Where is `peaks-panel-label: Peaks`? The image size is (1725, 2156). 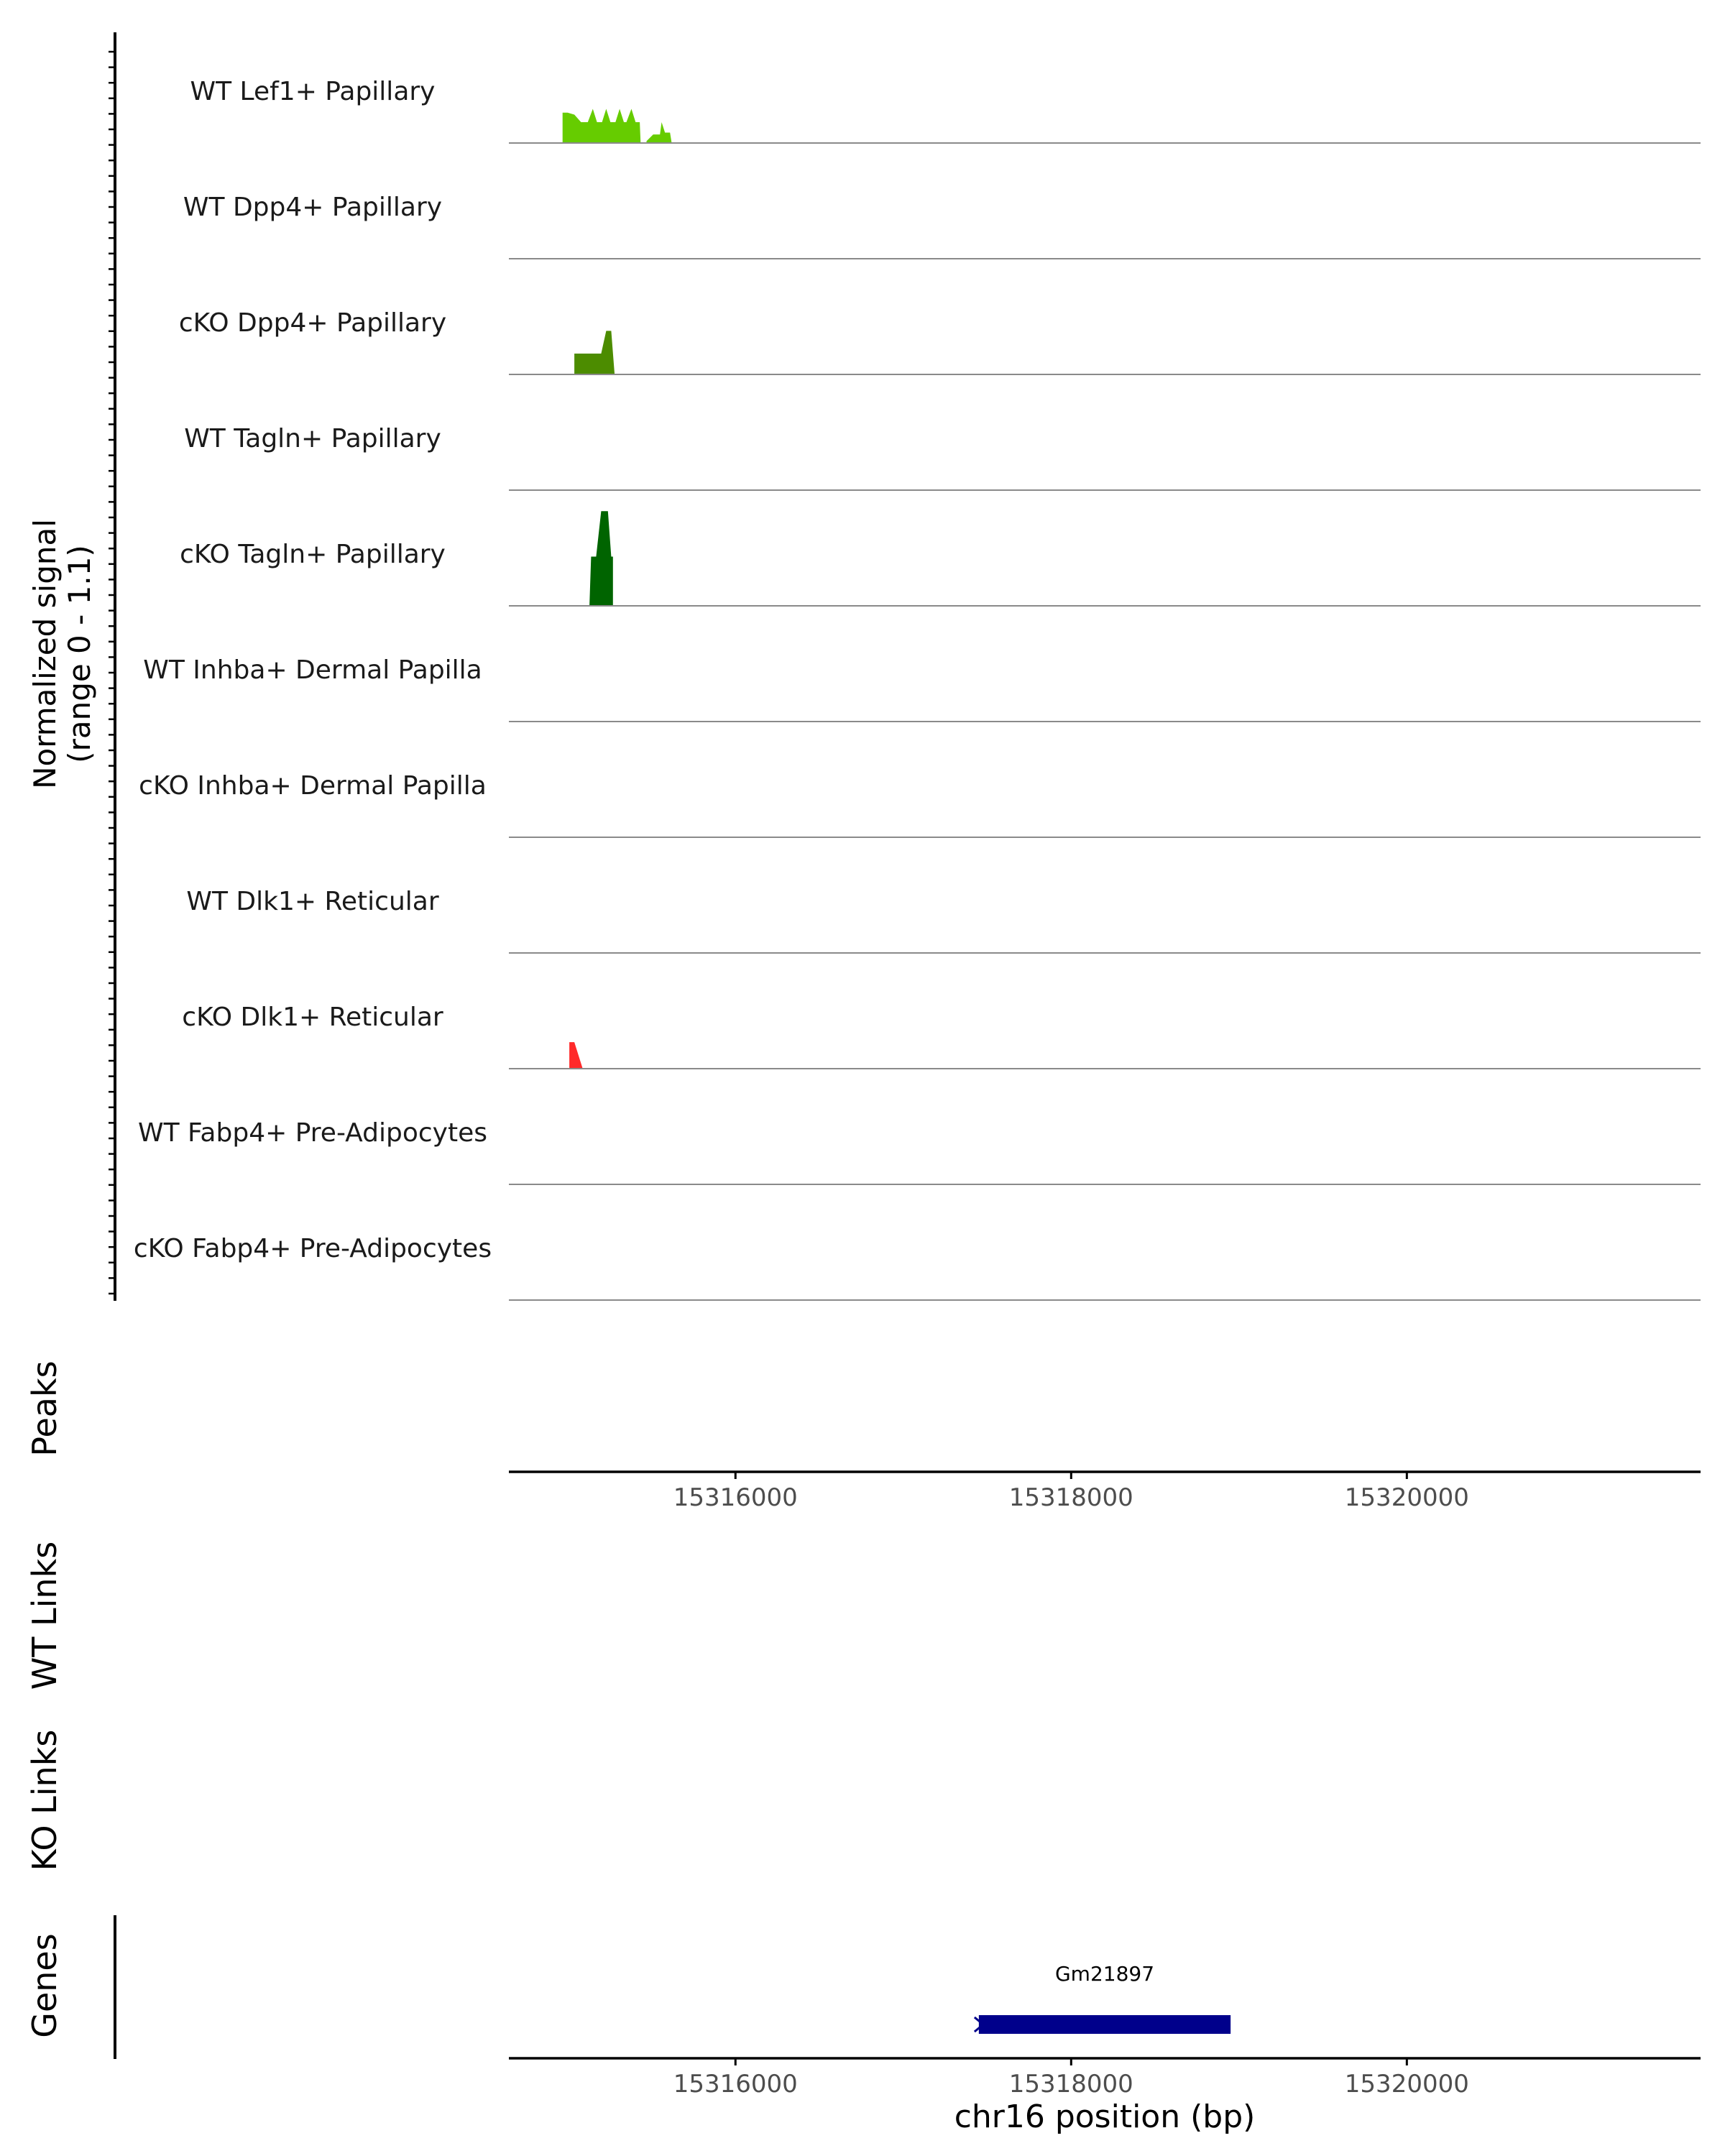
peaks-panel-label: Peaks is located at coordinates (44, 1408).